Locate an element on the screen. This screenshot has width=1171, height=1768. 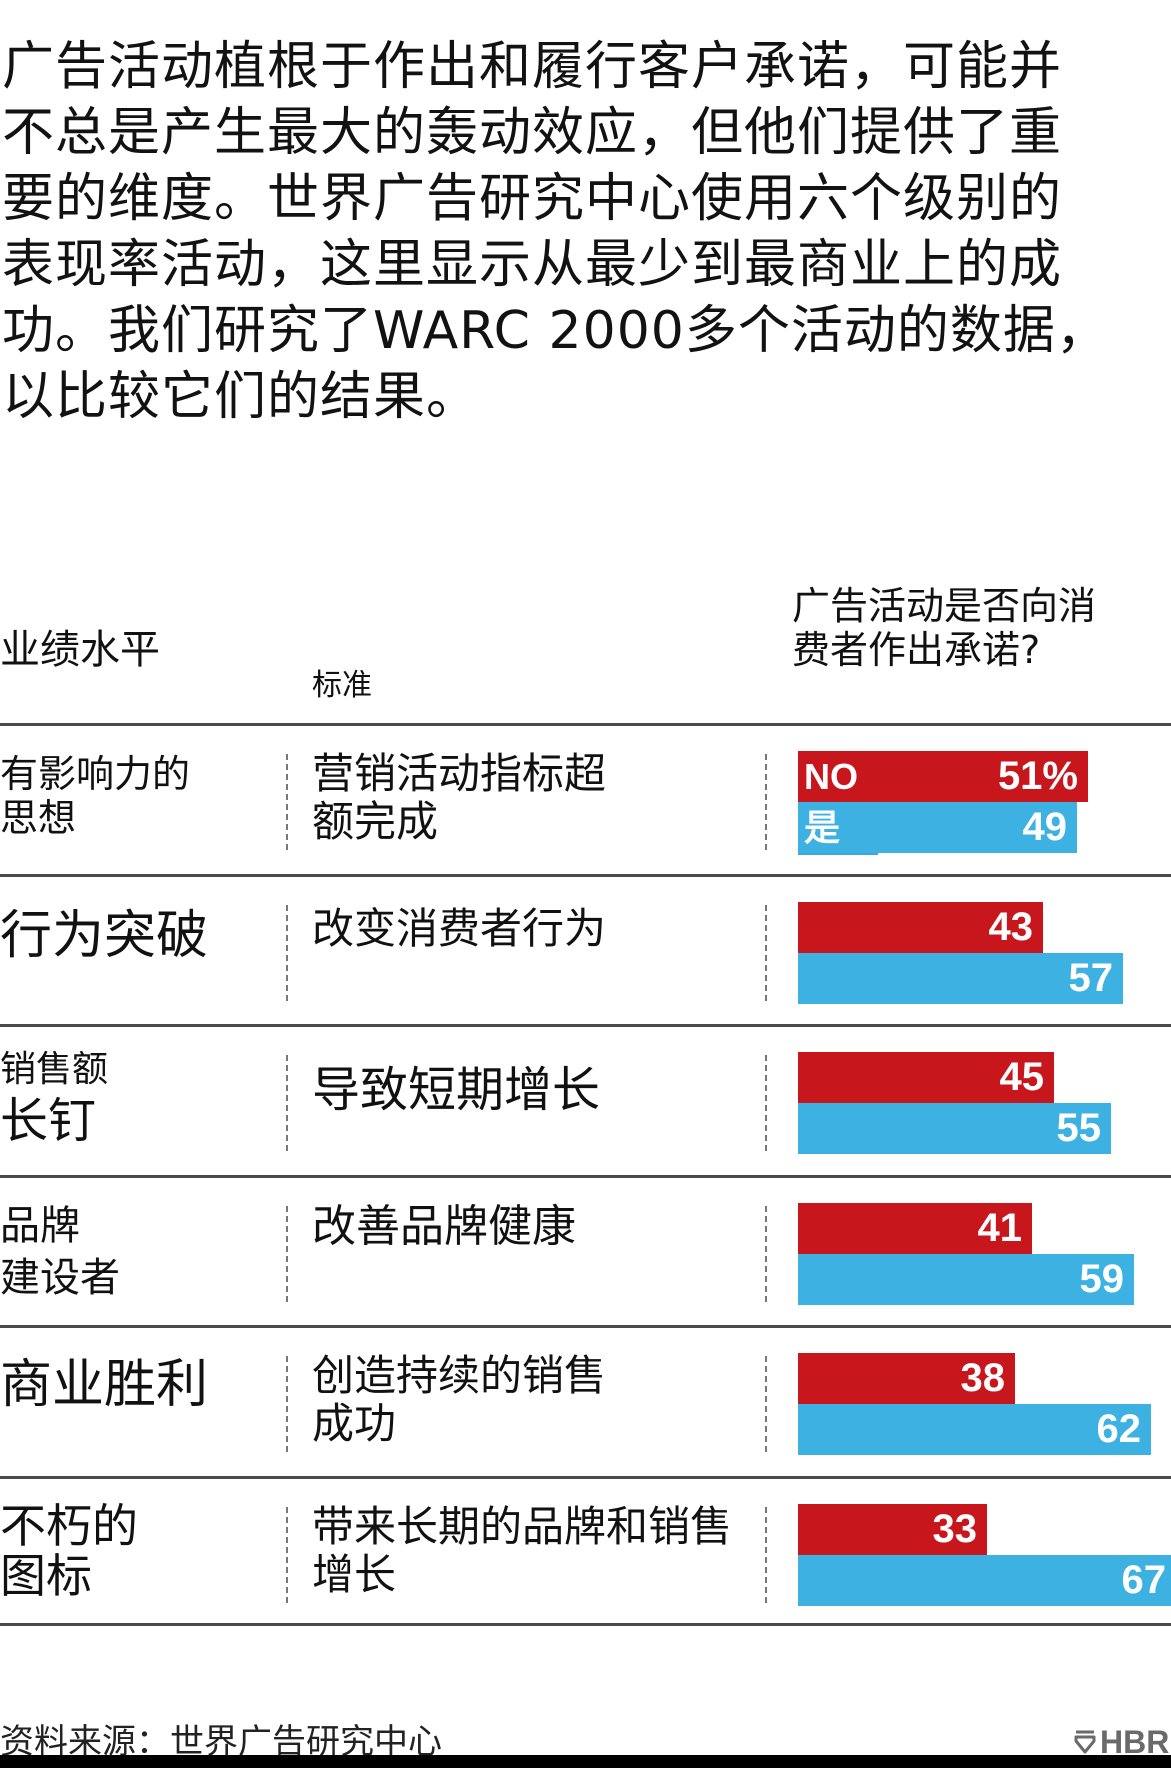
hbr-logo-text: HBR is located at coordinates (1135, 1742).